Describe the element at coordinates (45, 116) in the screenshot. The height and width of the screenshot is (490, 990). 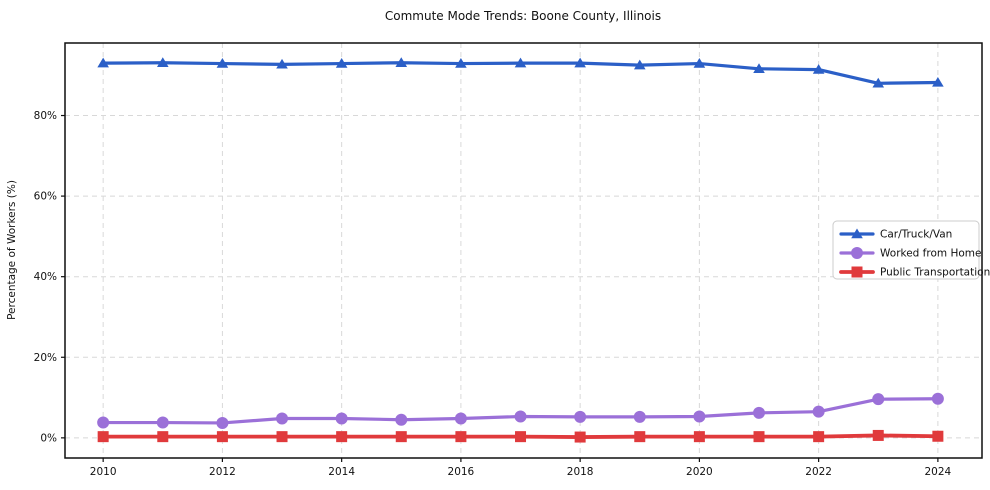
I see `y-tick-label: 80%` at that location.